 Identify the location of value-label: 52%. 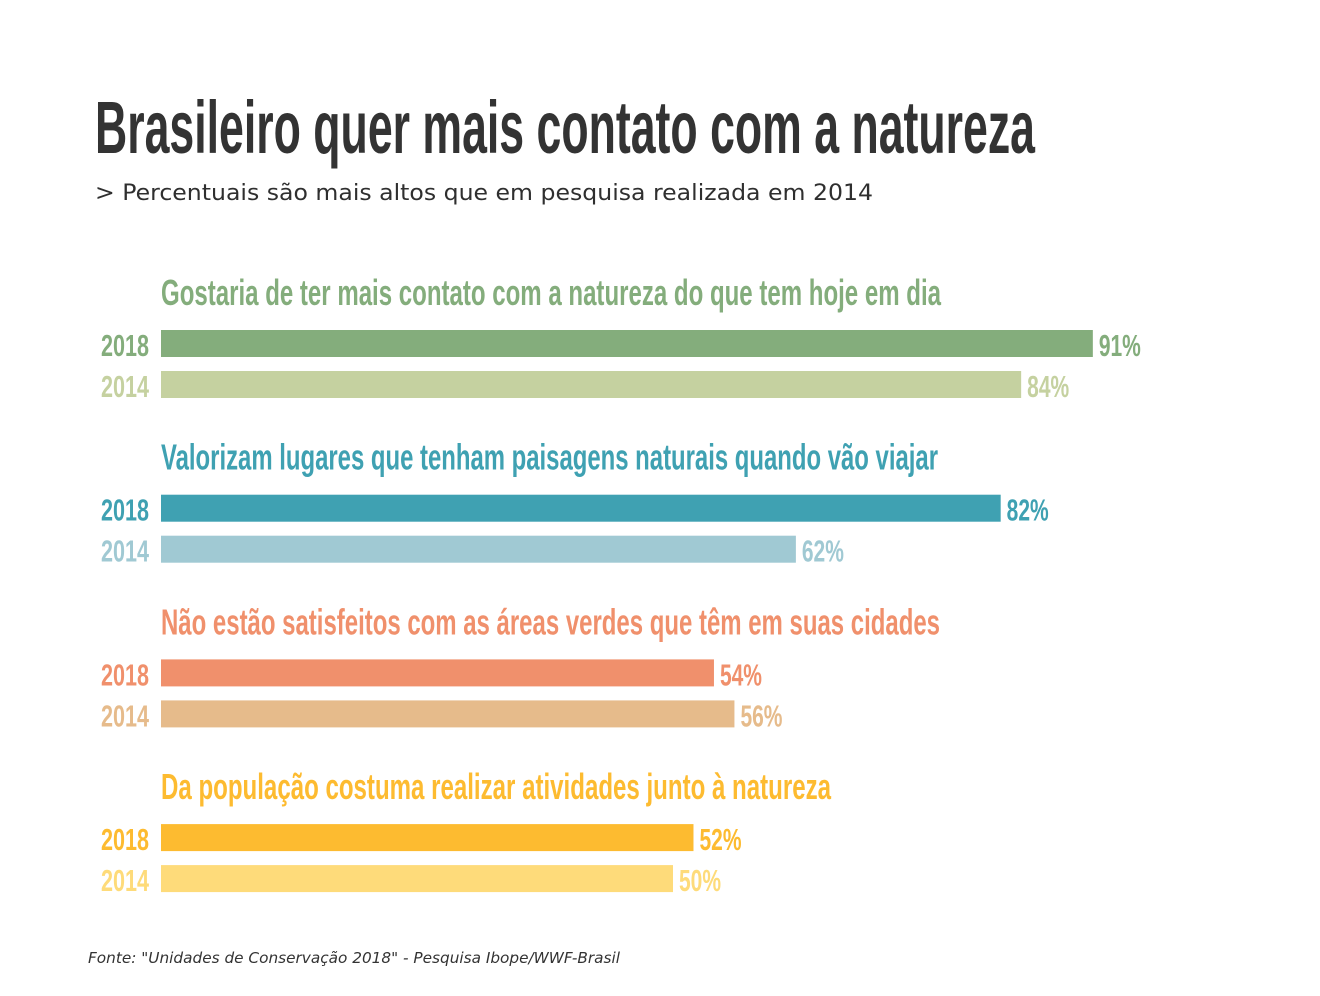
(720, 839).